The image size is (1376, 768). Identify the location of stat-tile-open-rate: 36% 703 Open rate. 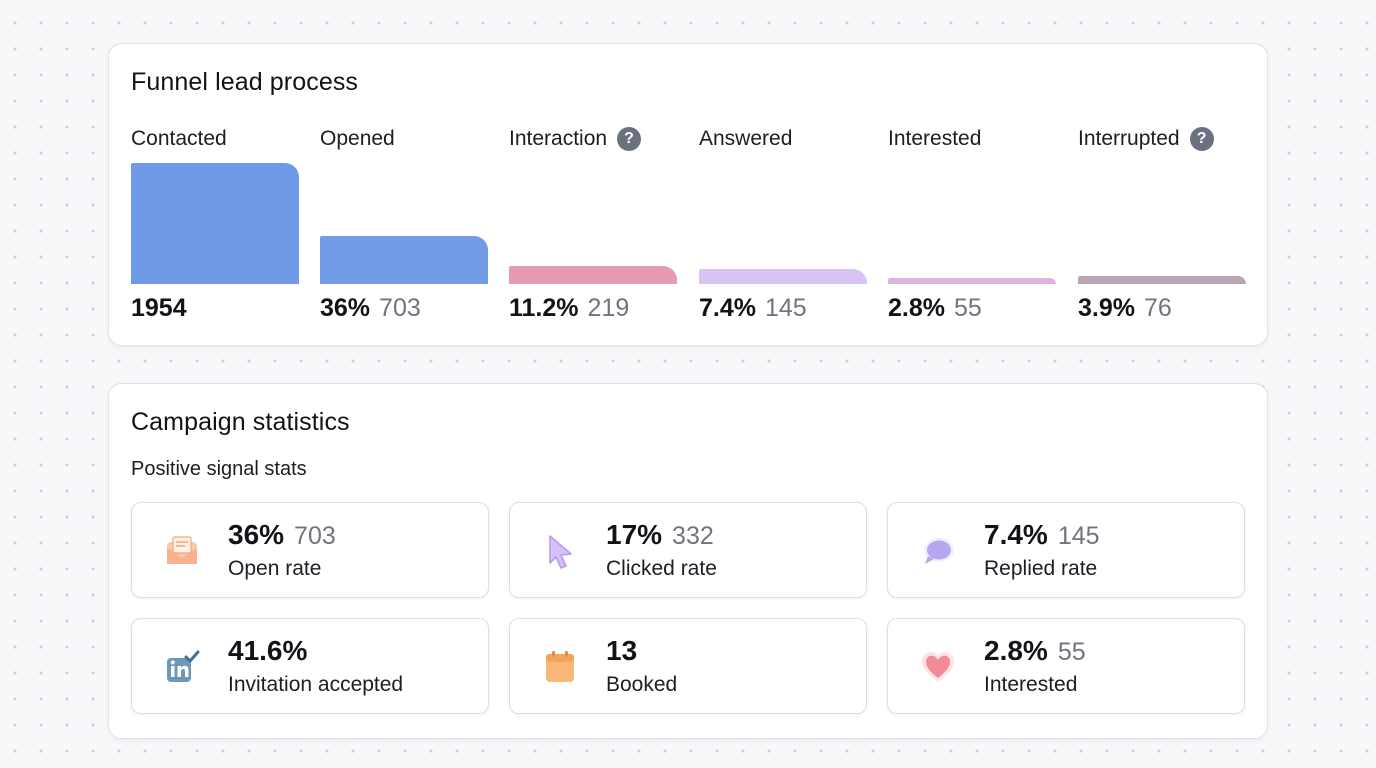
(310, 550).